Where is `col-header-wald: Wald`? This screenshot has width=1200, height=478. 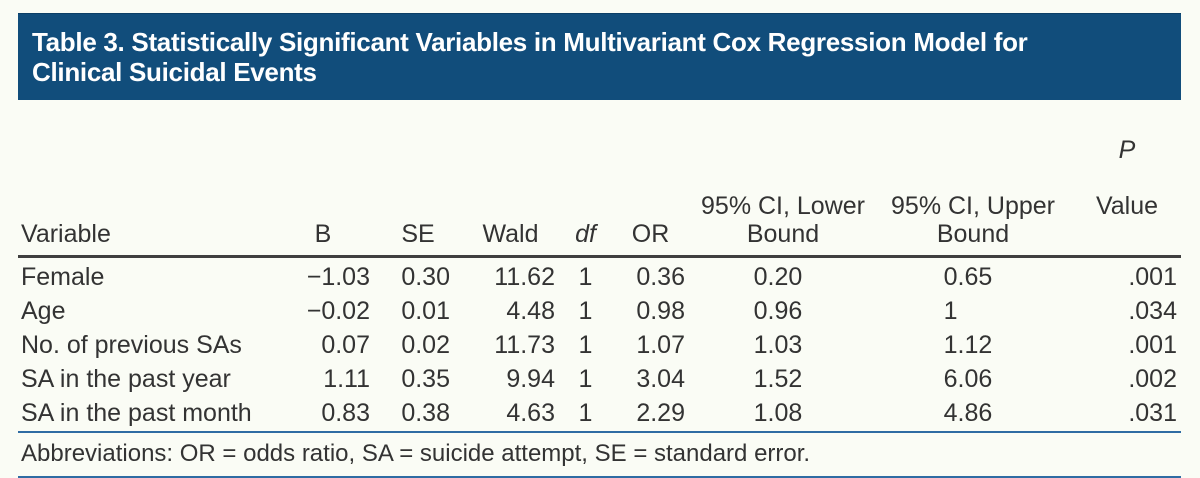
col-header-wald: Wald is located at coordinates (510, 179).